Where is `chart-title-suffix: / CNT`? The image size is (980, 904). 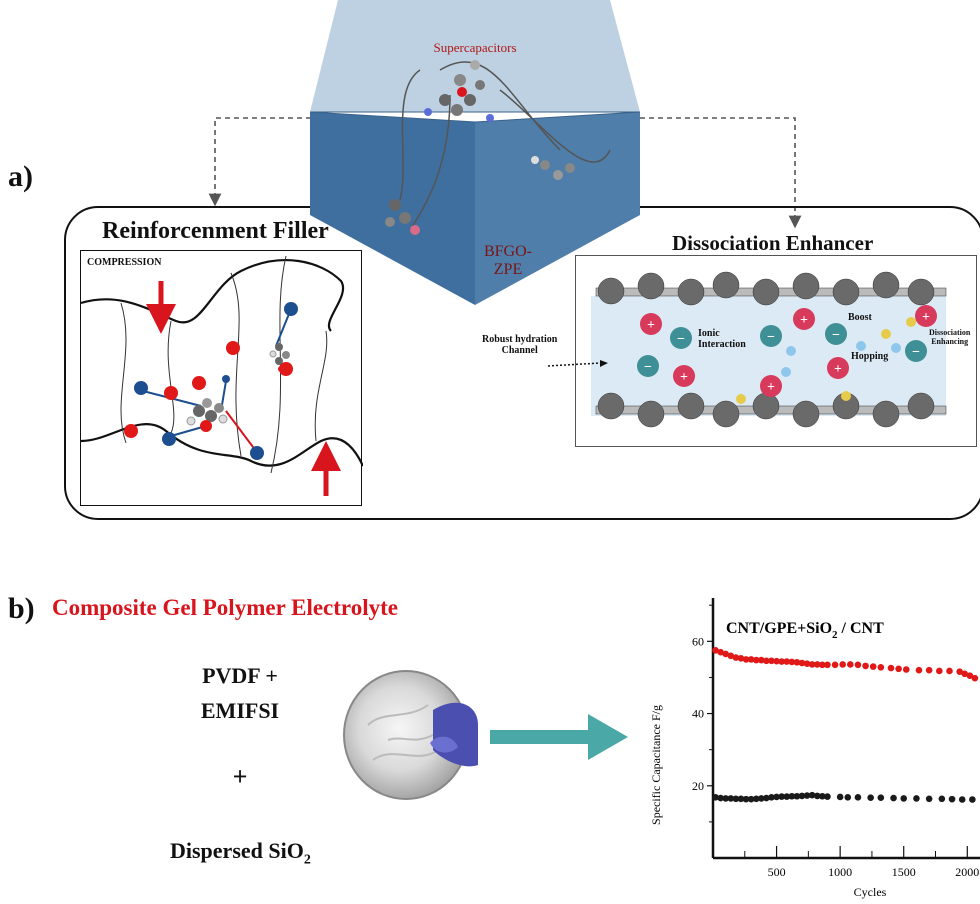
chart-title-suffix: / CNT is located at coordinates (861, 628).